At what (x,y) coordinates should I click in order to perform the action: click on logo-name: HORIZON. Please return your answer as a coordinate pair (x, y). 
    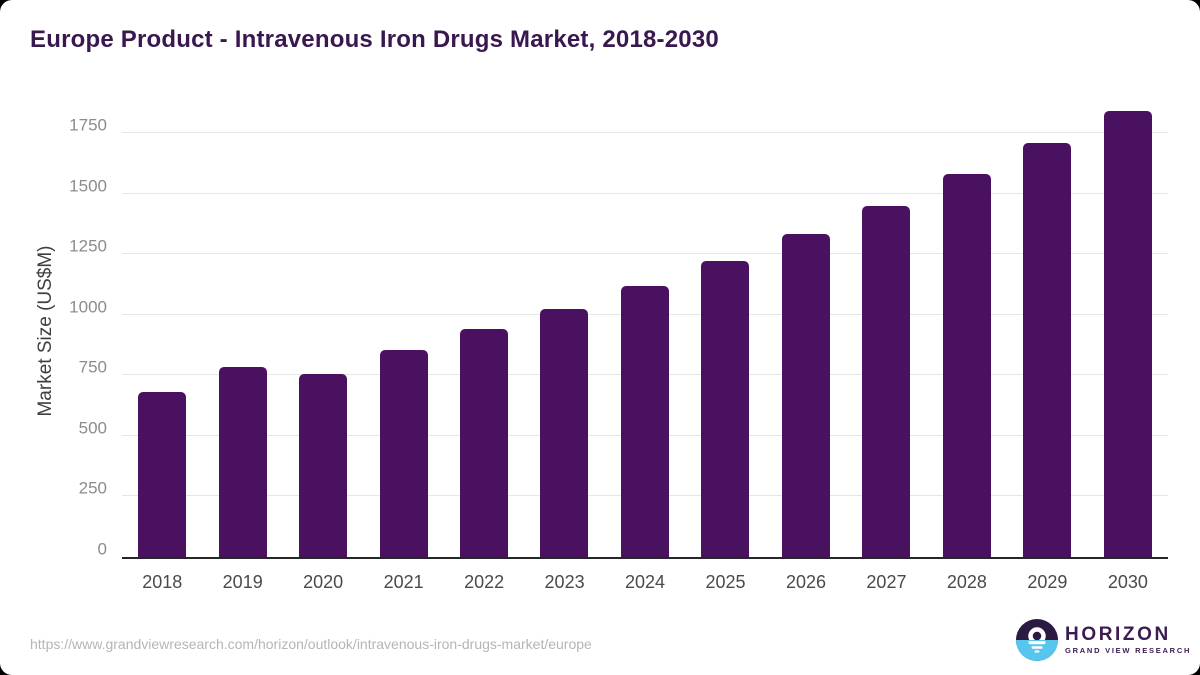
    Looking at the image, I should click on (1118, 634).